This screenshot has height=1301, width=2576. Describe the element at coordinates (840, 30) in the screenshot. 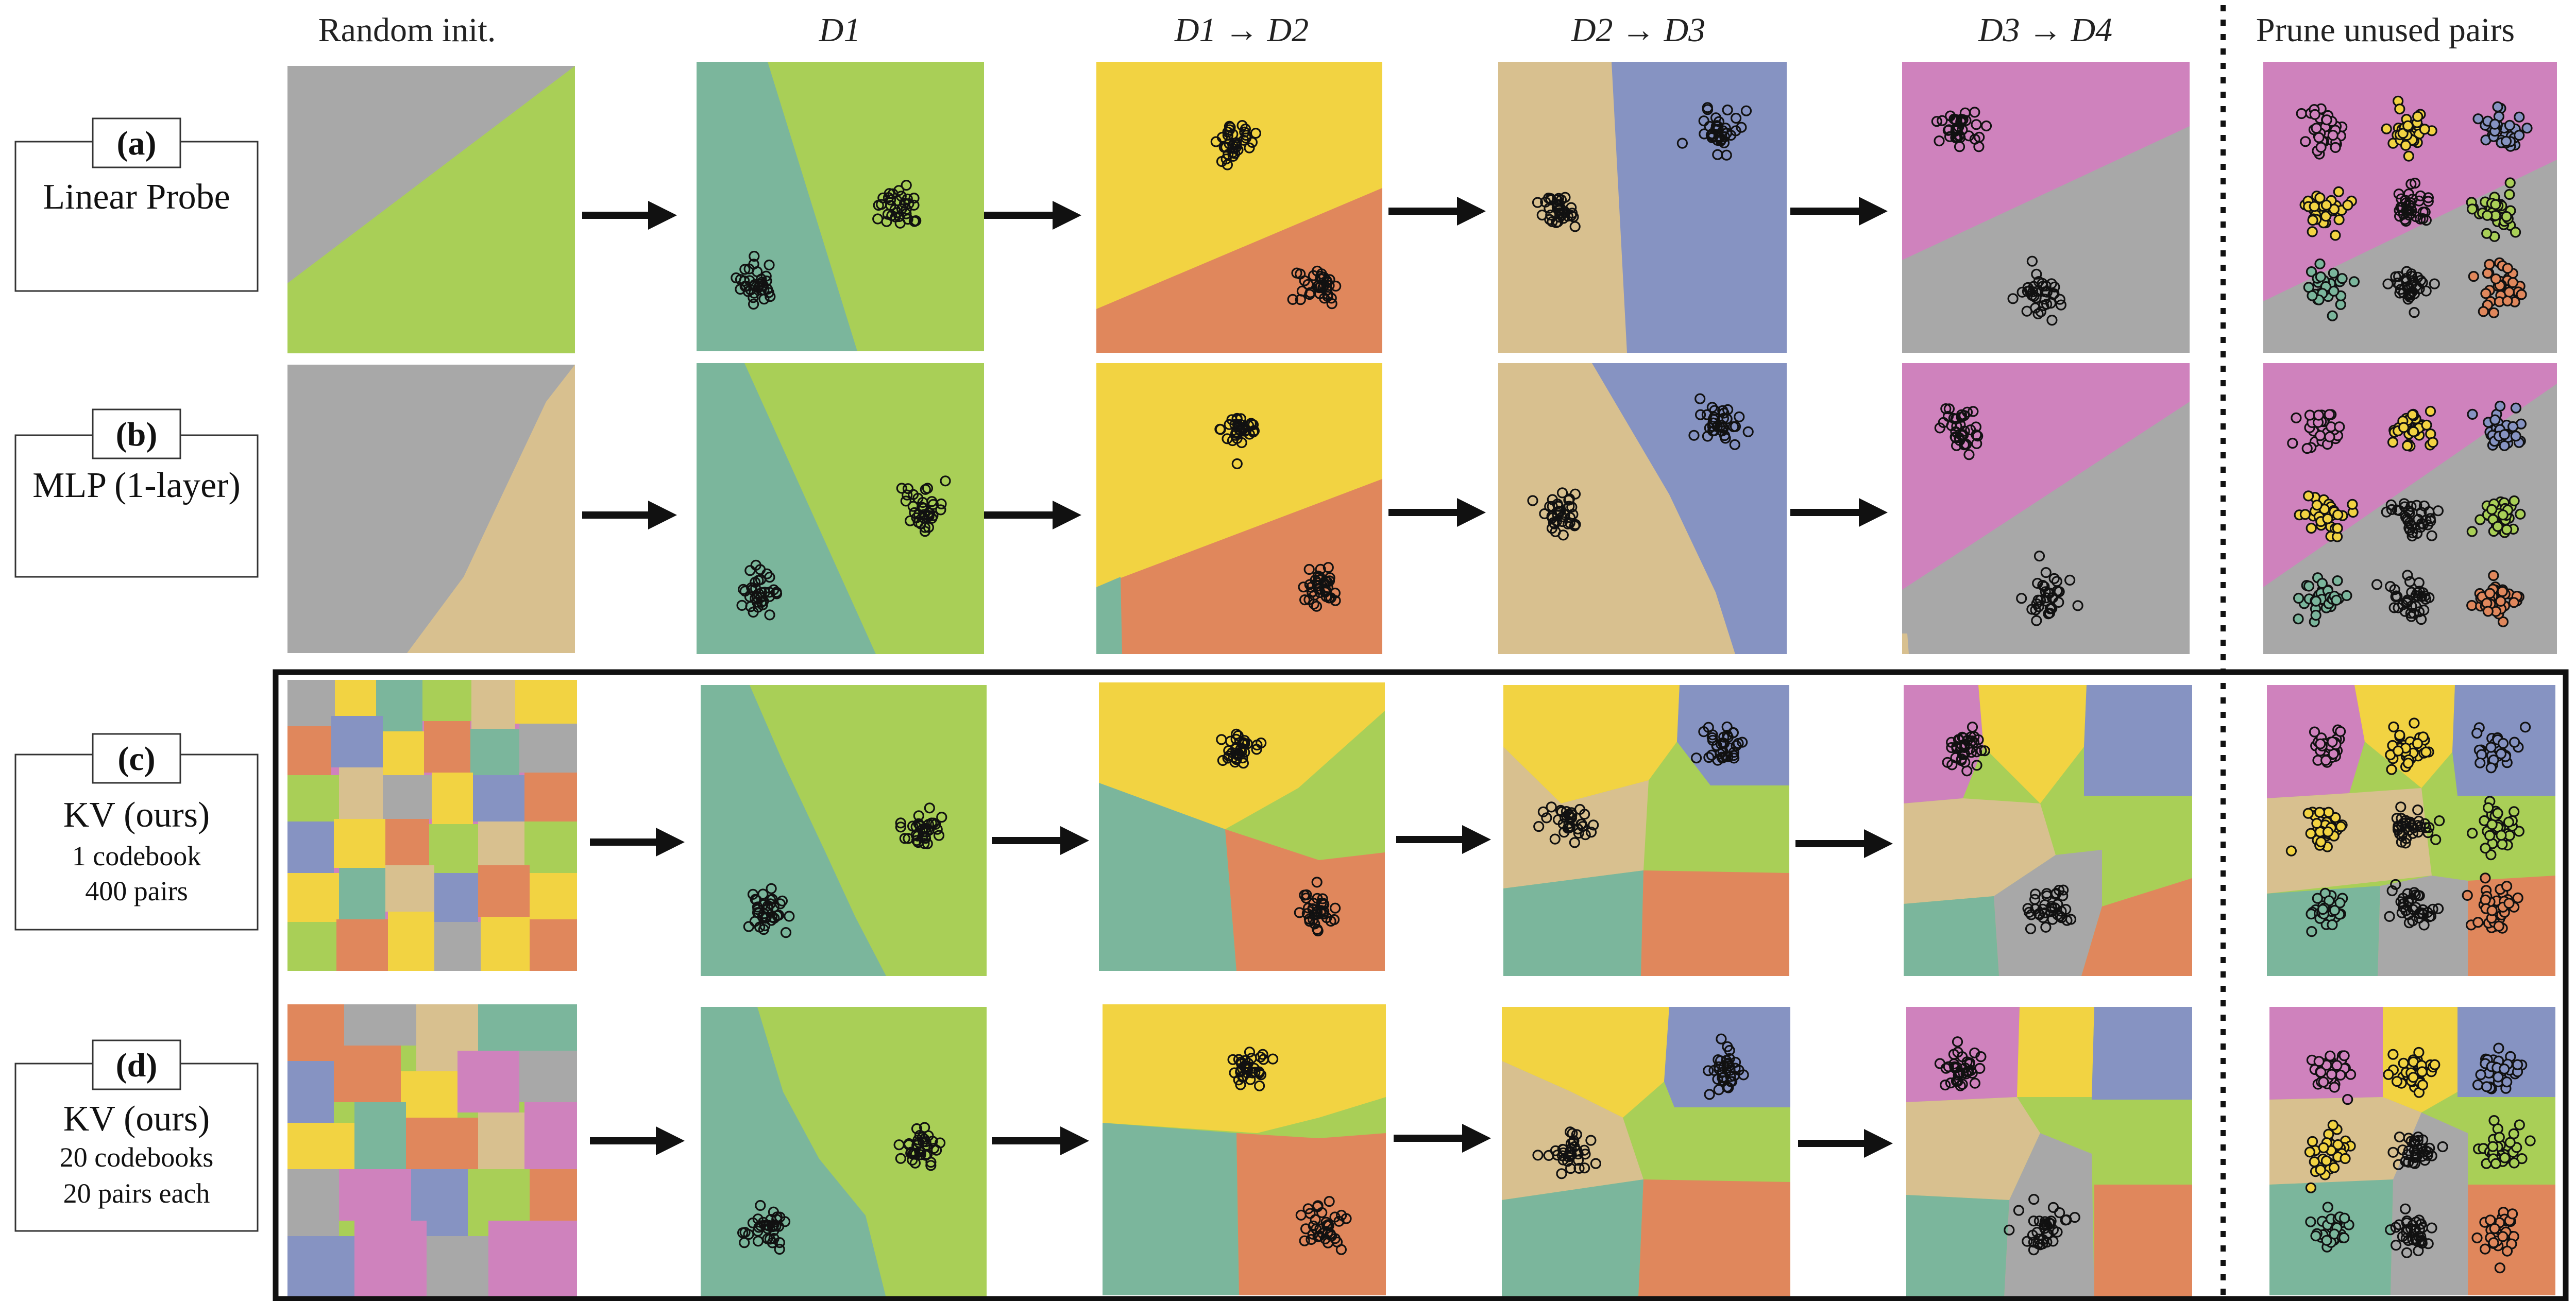

I see `column-header-d1: D1` at that location.